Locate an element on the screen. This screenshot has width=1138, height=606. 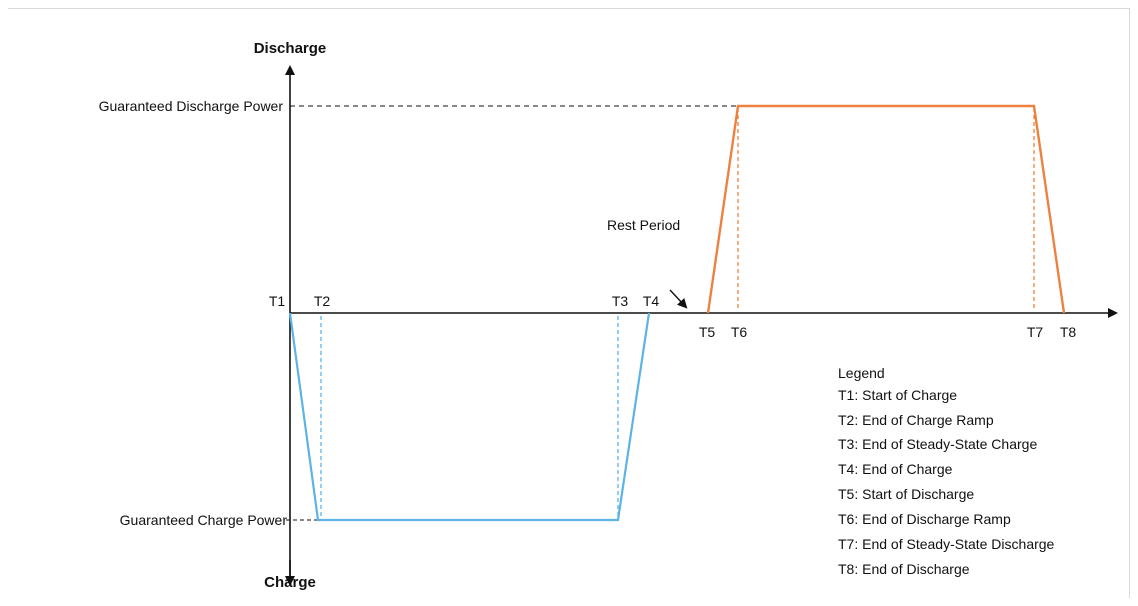
legend-item: T3: End of Steady-State Charge is located at coordinates (937, 444).